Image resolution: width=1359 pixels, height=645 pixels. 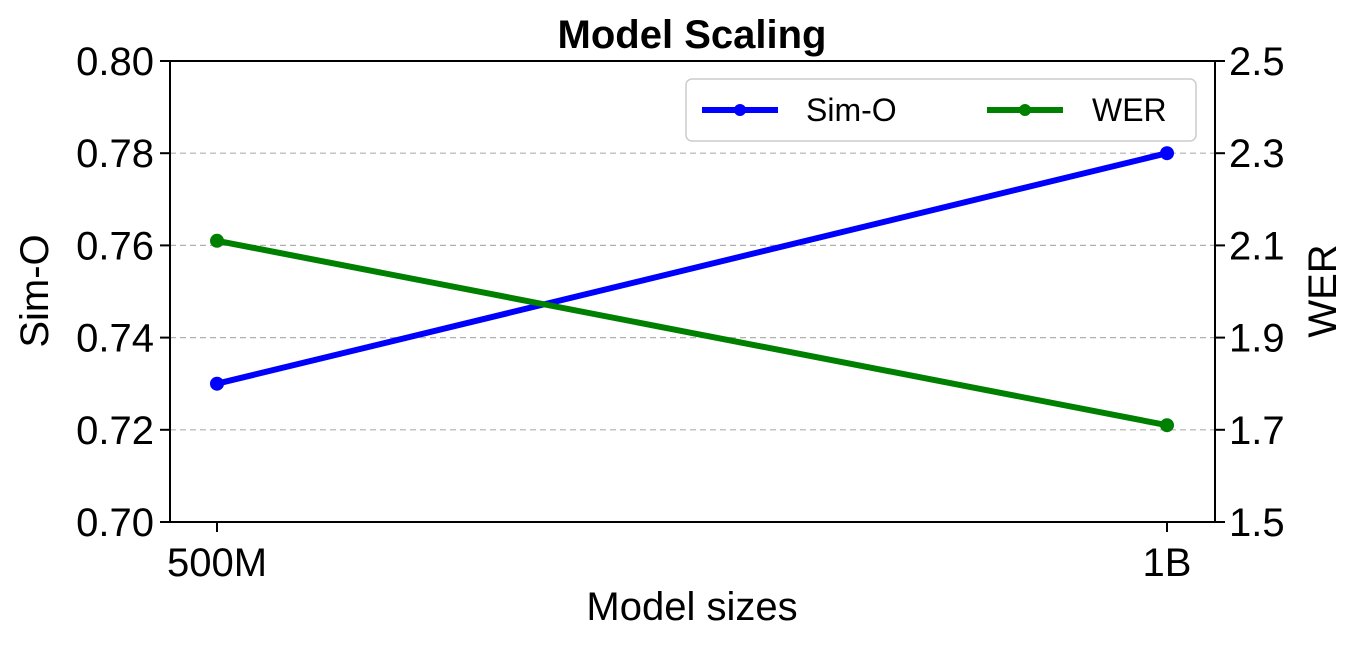 I want to click on legend-box, so click(x=941, y=110).